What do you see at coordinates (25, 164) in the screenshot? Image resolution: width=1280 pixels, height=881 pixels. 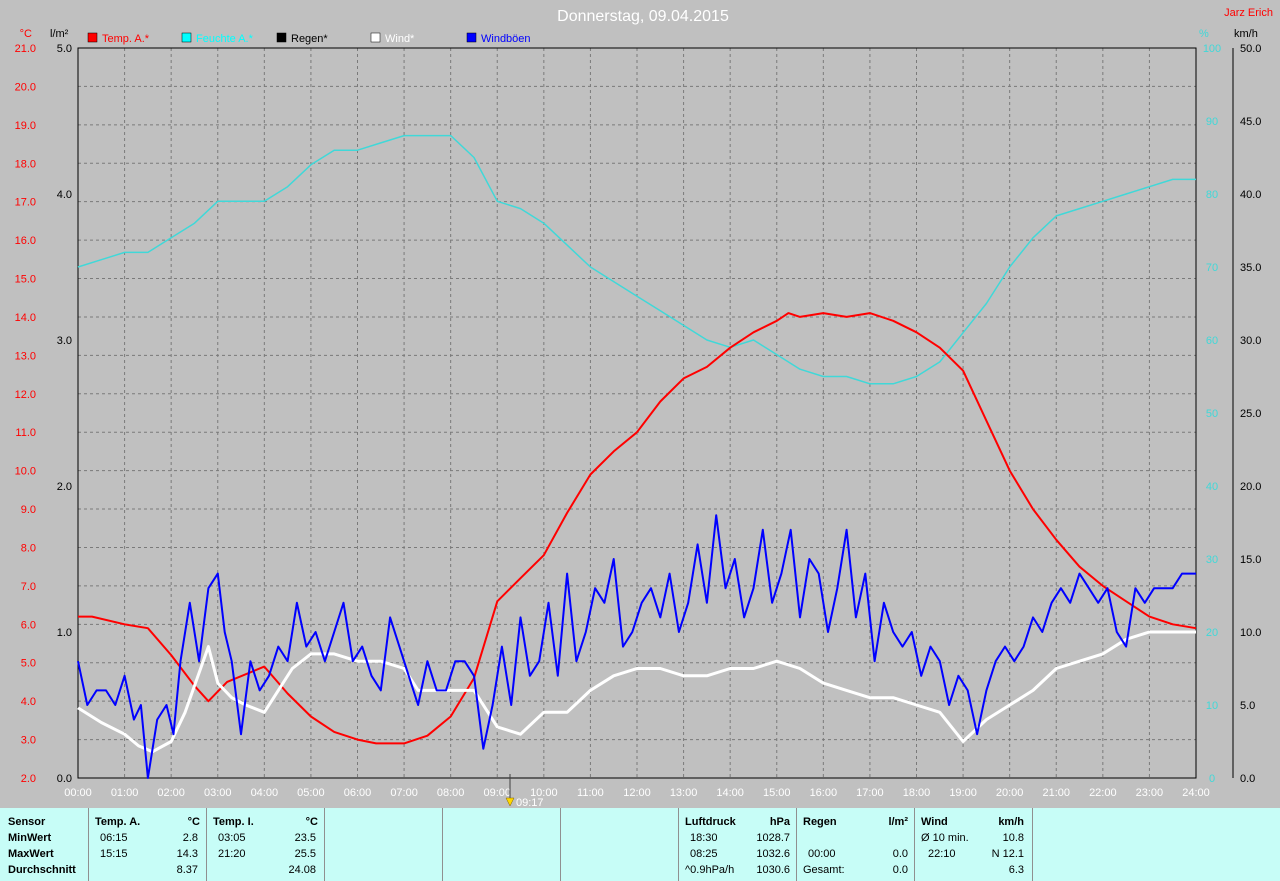 I see `temp-tick-label: 18.0` at bounding box center [25, 164].